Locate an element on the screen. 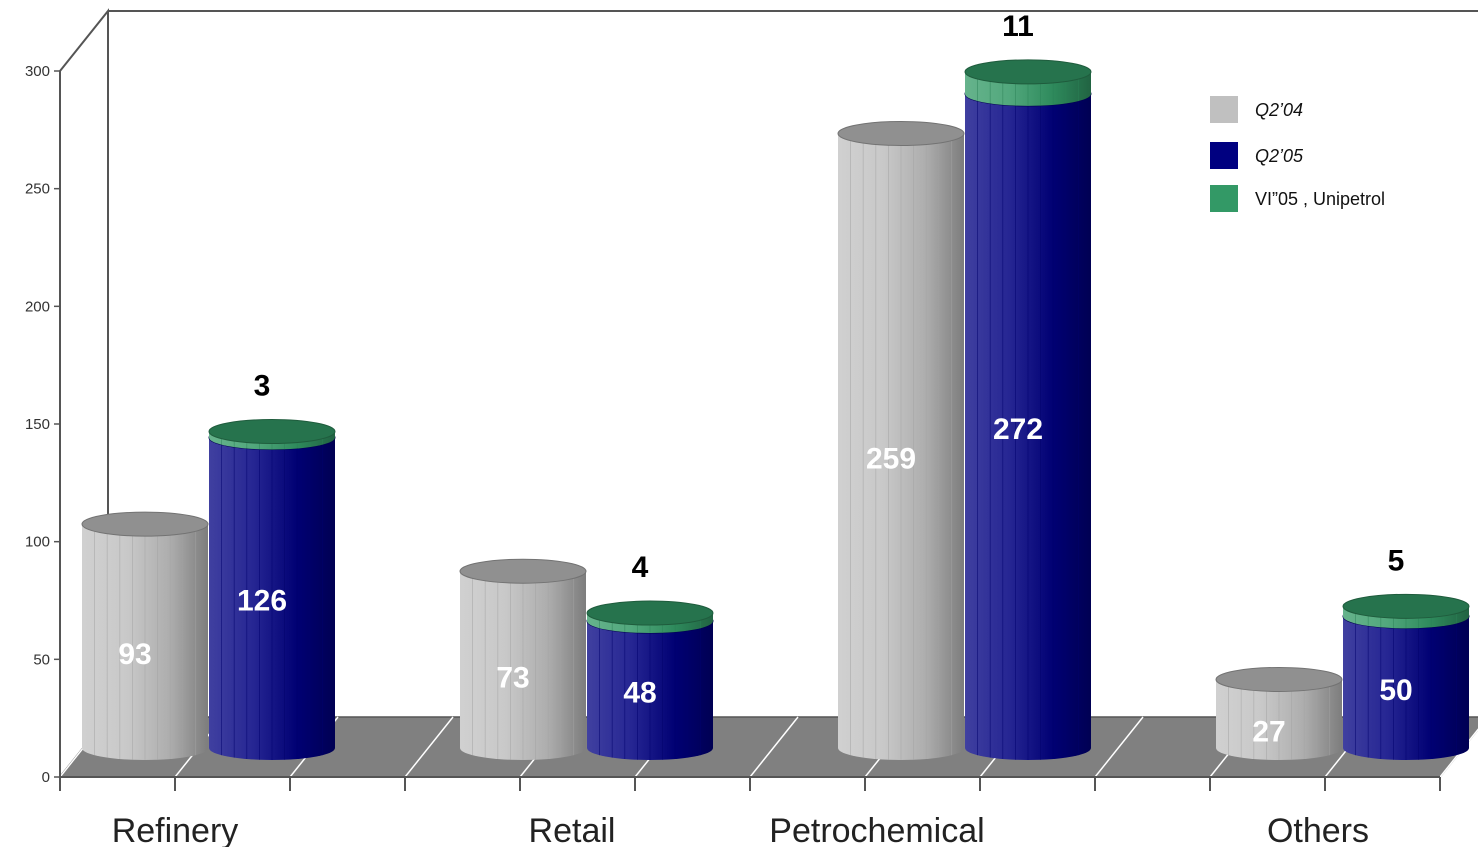 The image size is (1478, 847). category-label: Others is located at coordinates (1318, 829).